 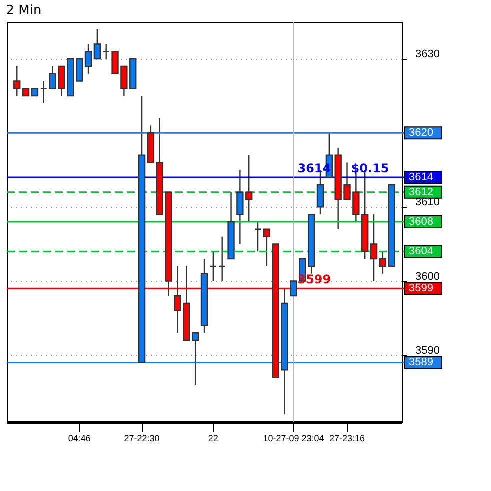 I want to click on ref-line-label: 3612, so click(x=421, y=192).